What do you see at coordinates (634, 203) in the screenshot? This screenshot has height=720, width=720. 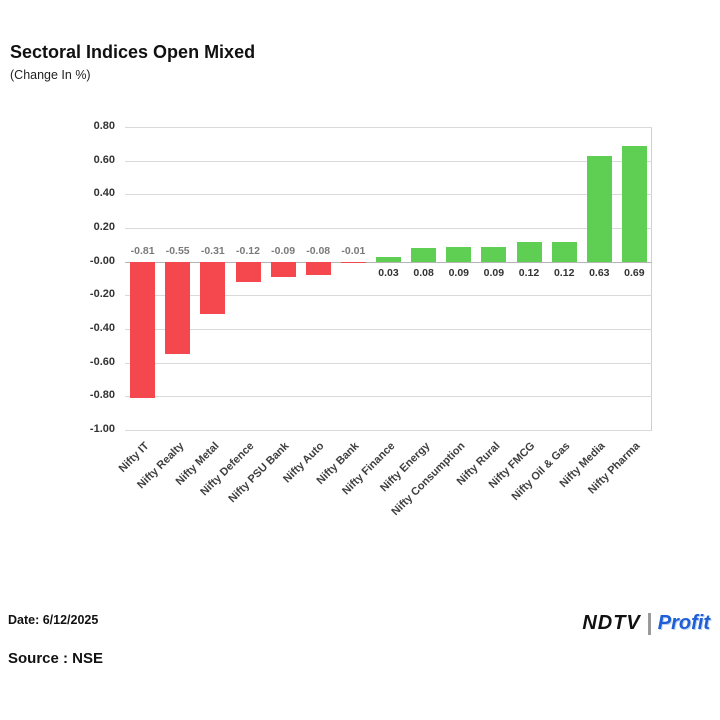 I see `bar-nifty-pharma` at bounding box center [634, 203].